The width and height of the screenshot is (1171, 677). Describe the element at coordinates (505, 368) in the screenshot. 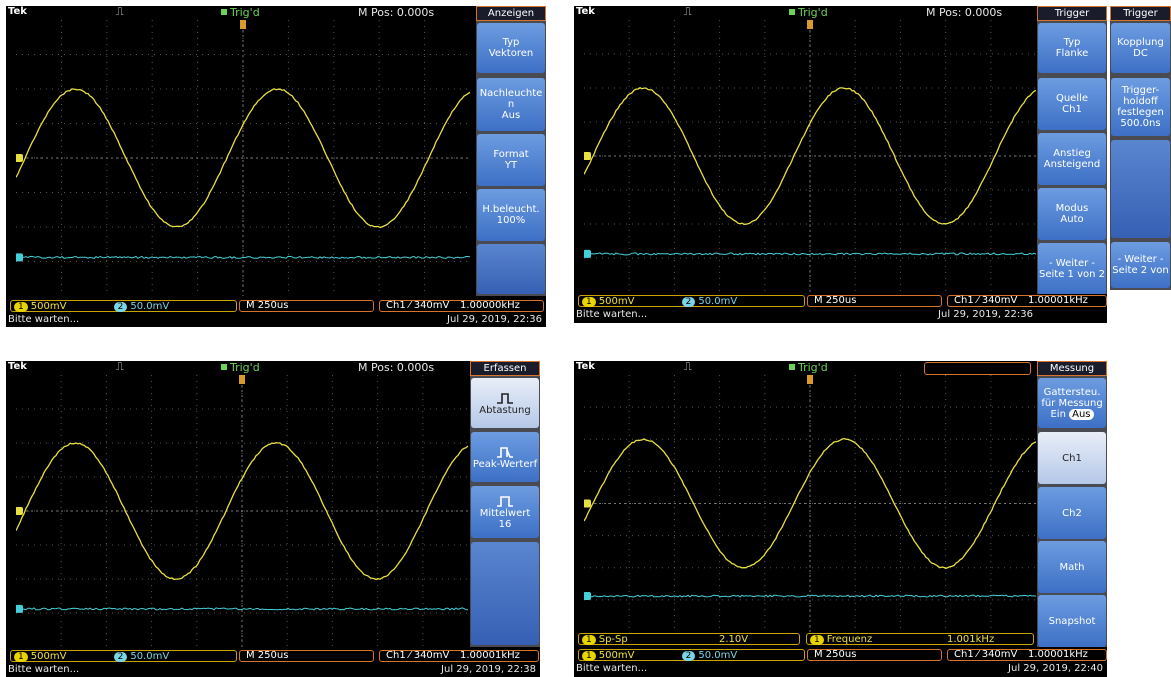

I see `menu-title: Erfassen` at that location.